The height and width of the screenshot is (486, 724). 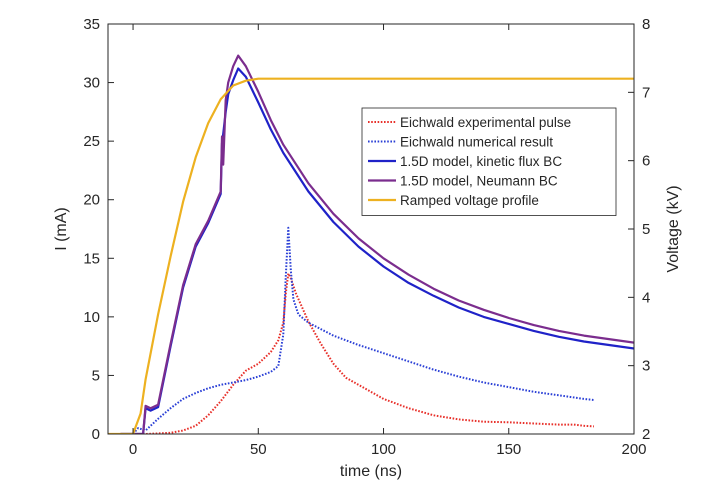 What do you see at coordinates (673, 228) in the screenshot?
I see `y-axis-label-right: Voltage (kV)` at bounding box center [673, 228].